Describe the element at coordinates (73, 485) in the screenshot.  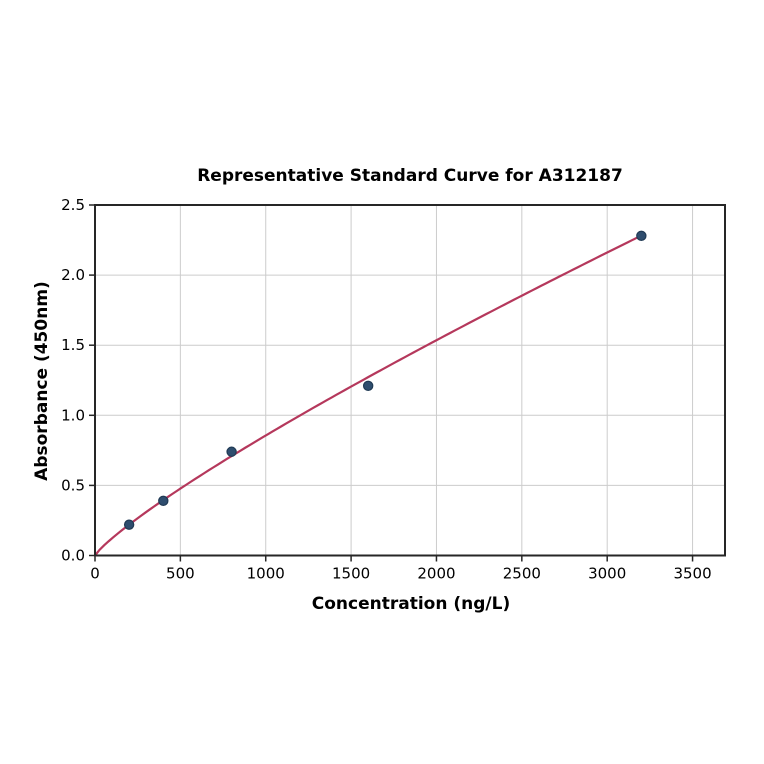
I see `y-tick-label: 0.5` at that location.